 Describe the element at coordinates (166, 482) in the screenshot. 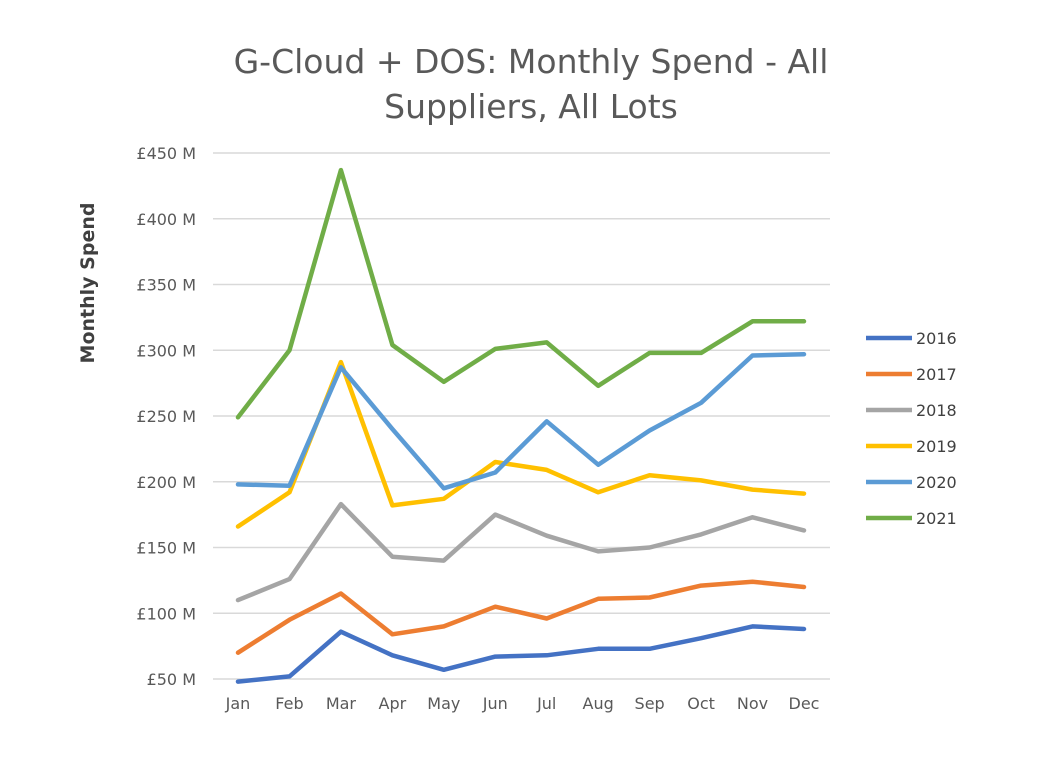

I see `y-tick-label: £200 M` at that location.